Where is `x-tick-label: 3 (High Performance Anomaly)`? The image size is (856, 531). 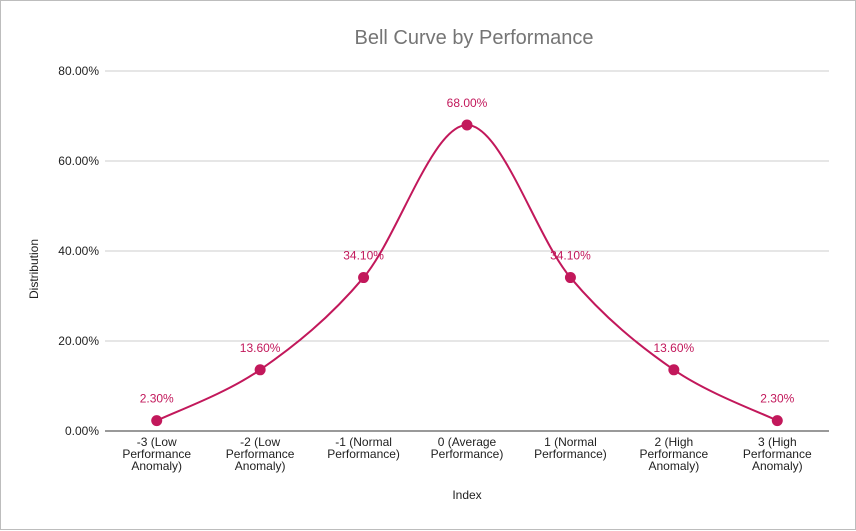
x-tick-label: 3 (High Performance Anomaly) is located at coordinates (777, 454).